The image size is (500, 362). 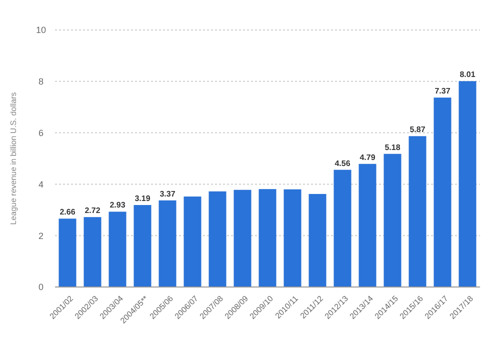 I want to click on y-tick-label: 2, so click(x=41, y=235).